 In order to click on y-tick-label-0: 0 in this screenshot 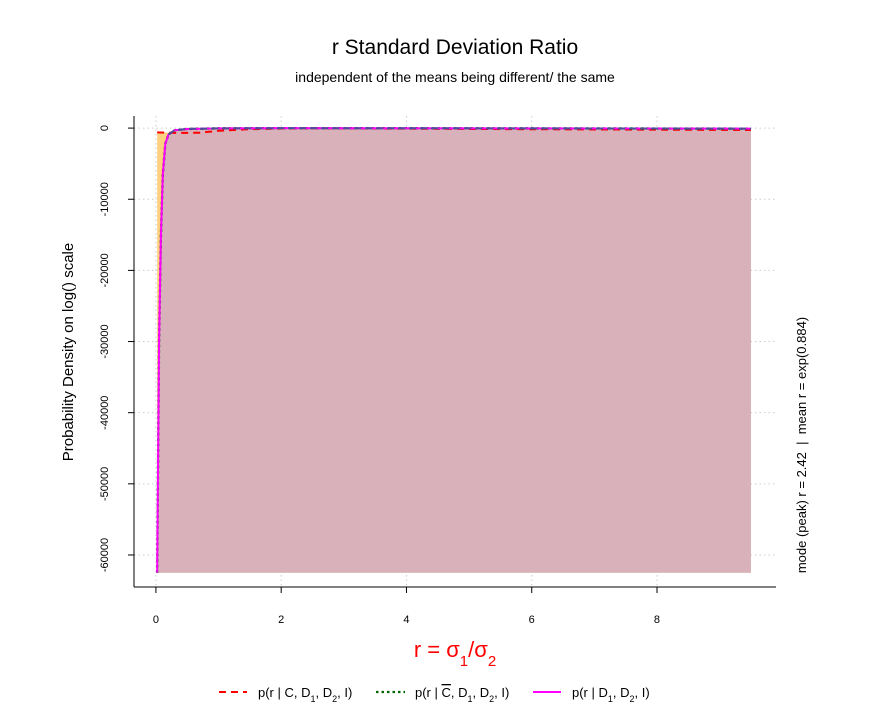, I will do `click(105, 128)`.